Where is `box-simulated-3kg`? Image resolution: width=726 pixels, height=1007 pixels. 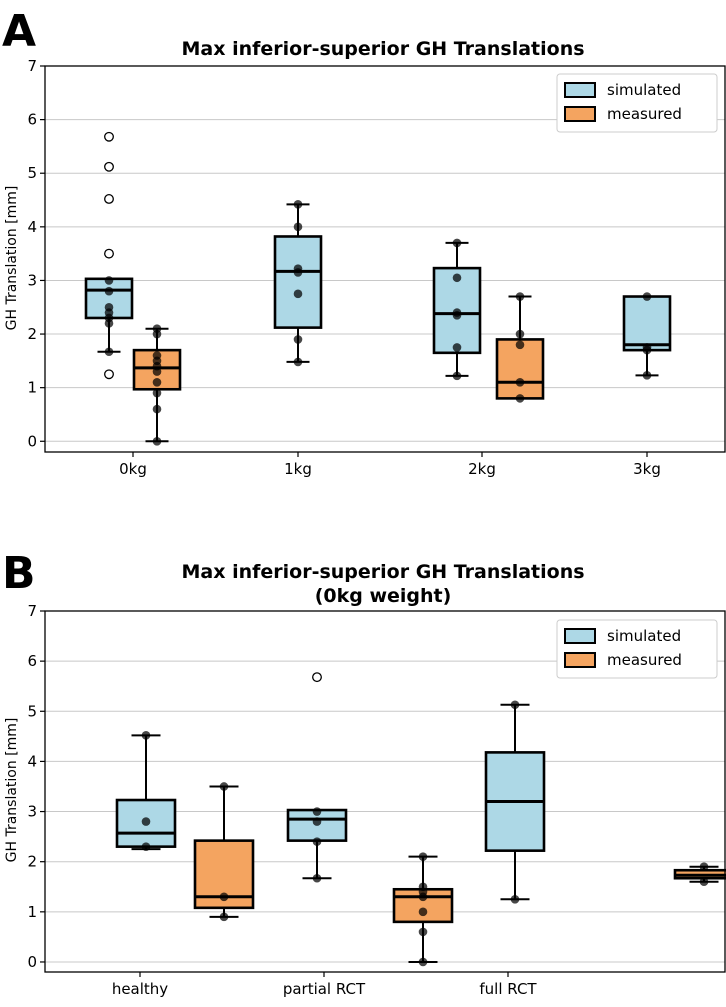
box-simulated-3kg is located at coordinates (647, 336).